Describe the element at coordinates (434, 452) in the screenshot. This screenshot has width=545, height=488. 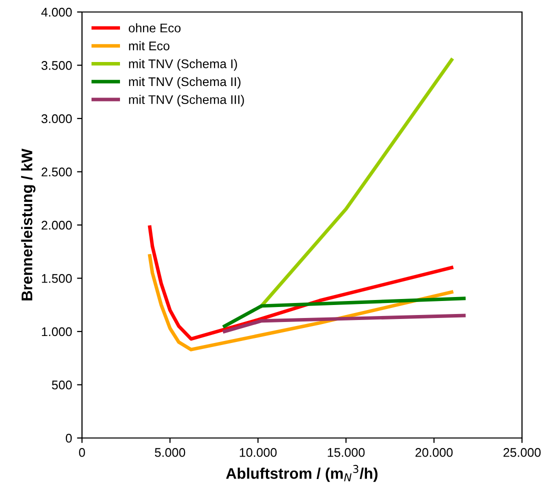
I see `x-tick-label: 20.000` at that location.